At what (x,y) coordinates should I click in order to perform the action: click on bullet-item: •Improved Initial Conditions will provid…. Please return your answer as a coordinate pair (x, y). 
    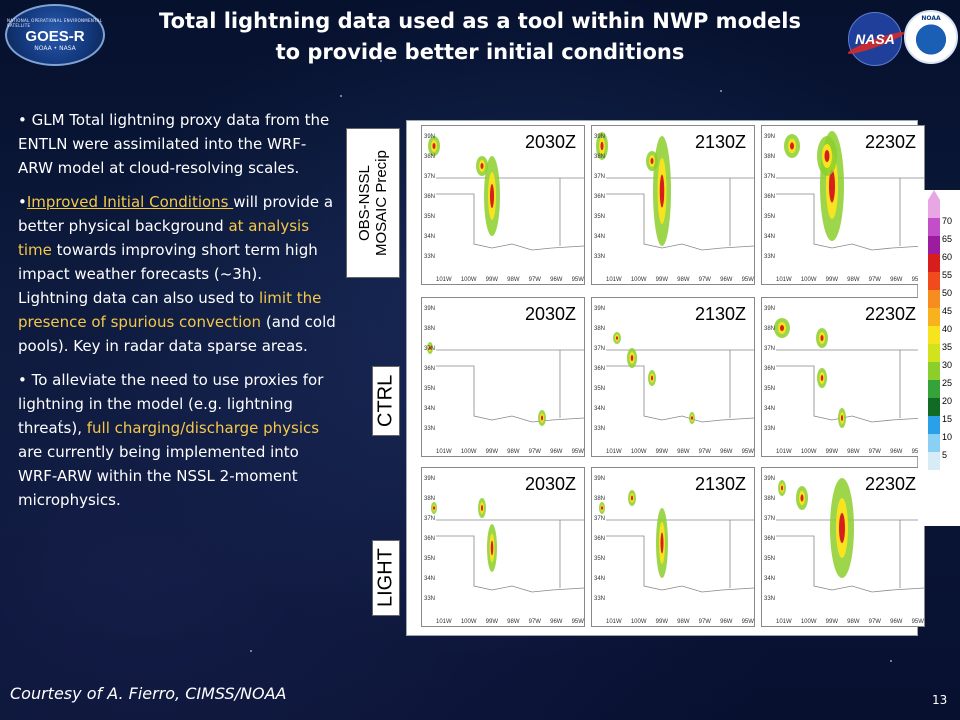
    Looking at the image, I should click on (177, 274).